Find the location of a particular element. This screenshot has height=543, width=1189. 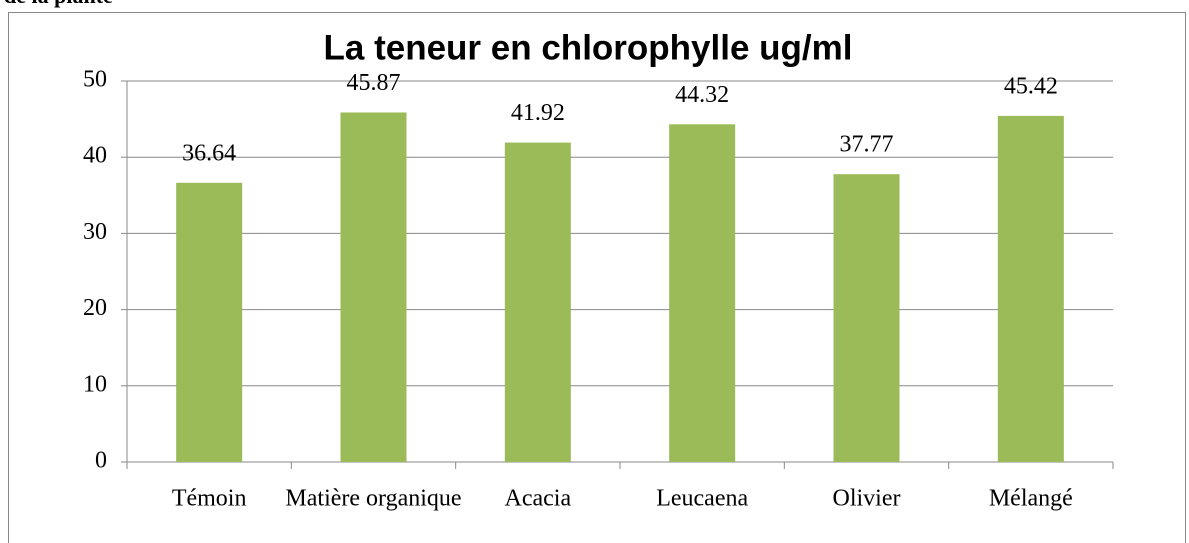

y-tick-label: 20 is located at coordinates (95, 308).